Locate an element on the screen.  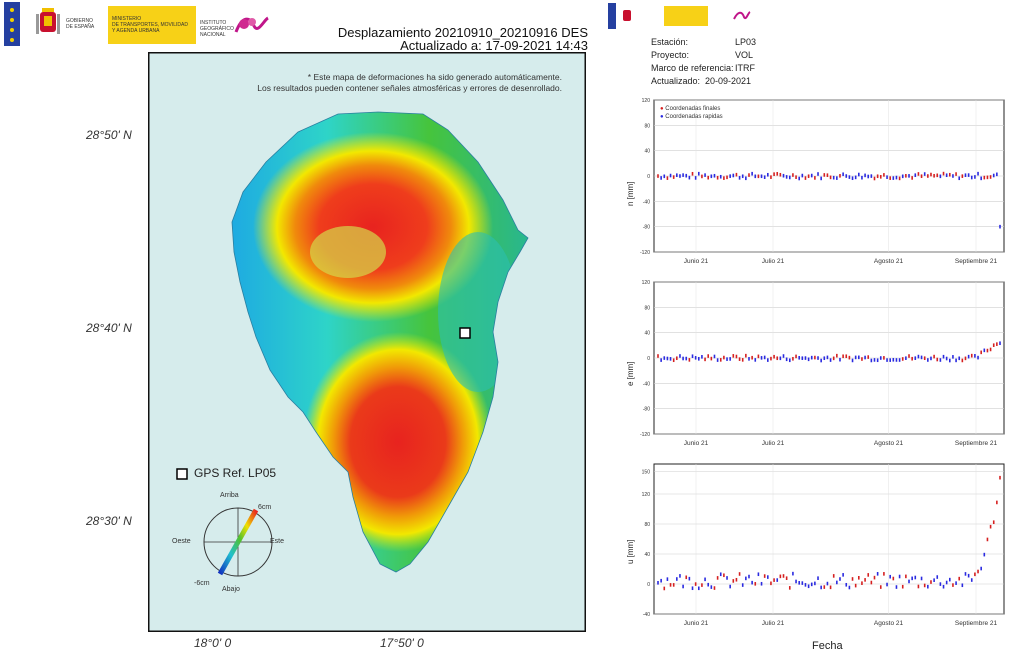
ministry-line1: MINISTERIO is located at coordinates (127, 19).